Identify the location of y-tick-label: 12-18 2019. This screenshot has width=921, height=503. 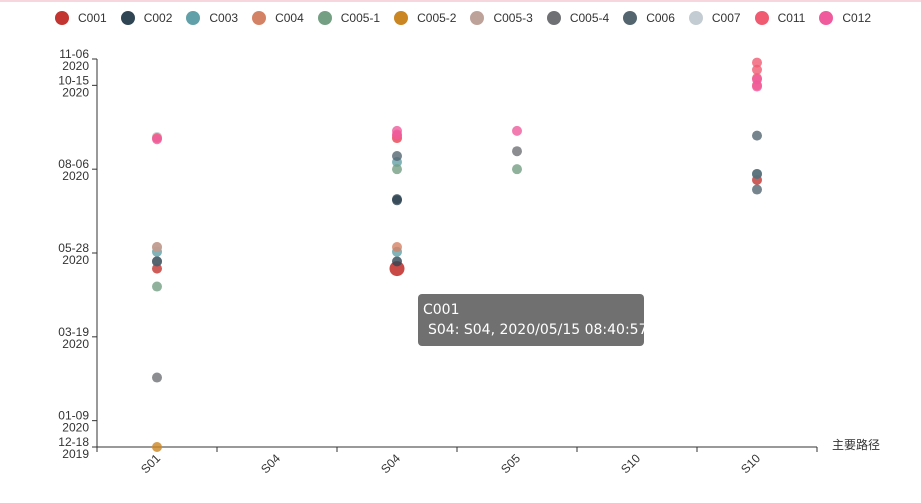
(73, 448).